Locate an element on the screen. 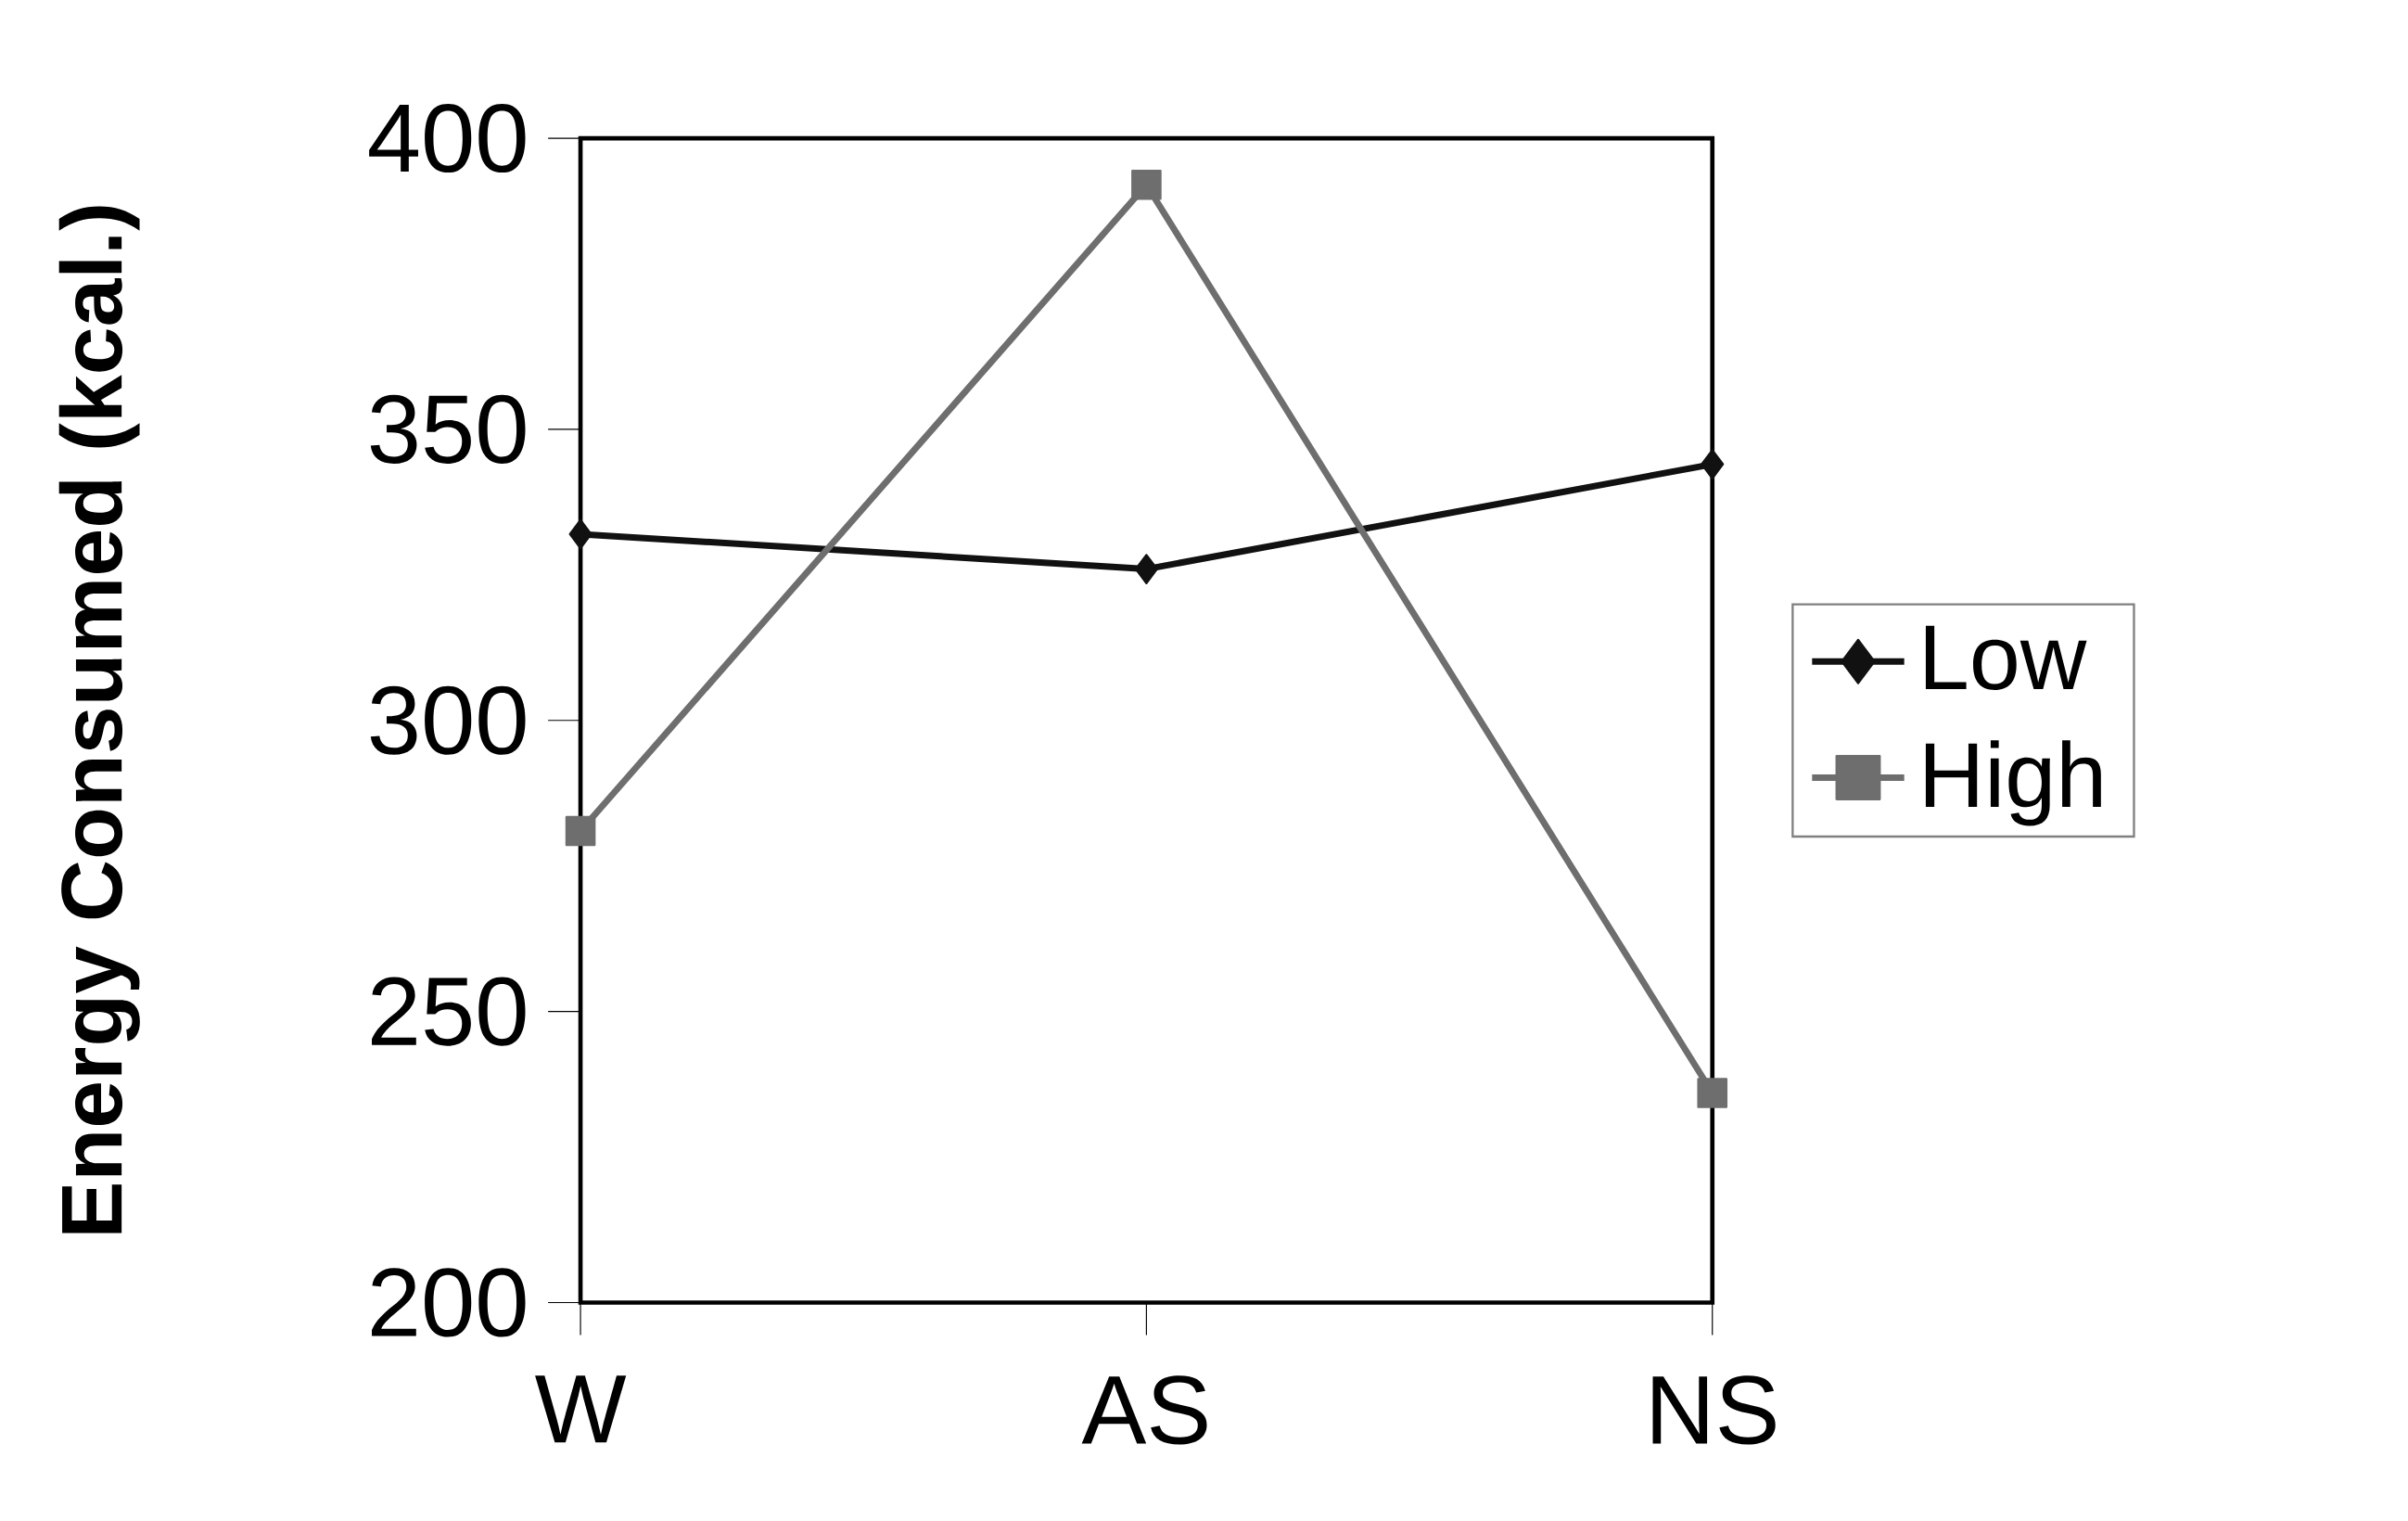  y-tick-label: 200 is located at coordinates (449, 1303).